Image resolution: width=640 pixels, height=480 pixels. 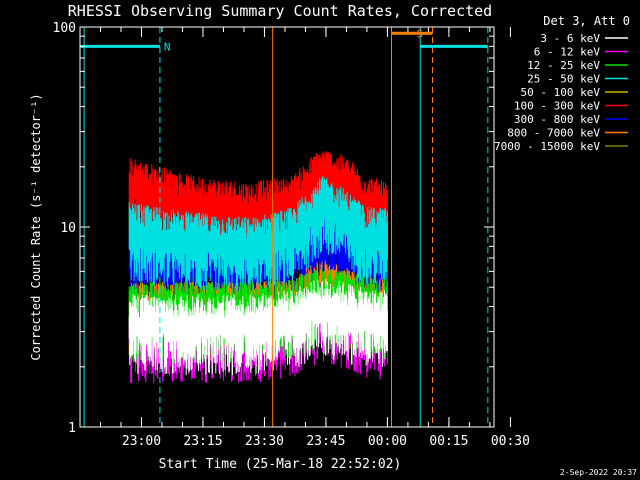 What do you see at coordinates (553, 133) in the screenshot?
I see `legend-label: 800 - 7000 keV` at bounding box center [553, 133].